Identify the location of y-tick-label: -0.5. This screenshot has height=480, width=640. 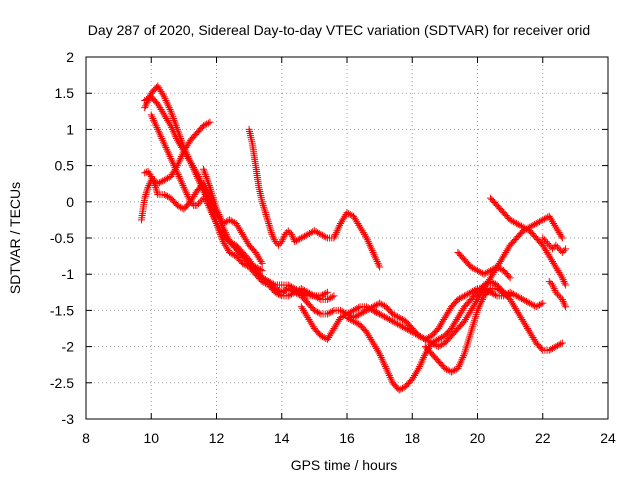
(62, 238).